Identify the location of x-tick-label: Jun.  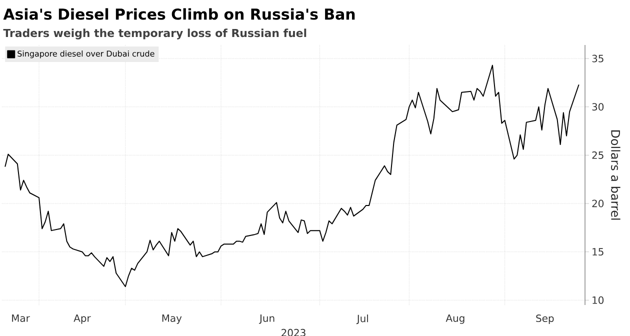
(266, 319).